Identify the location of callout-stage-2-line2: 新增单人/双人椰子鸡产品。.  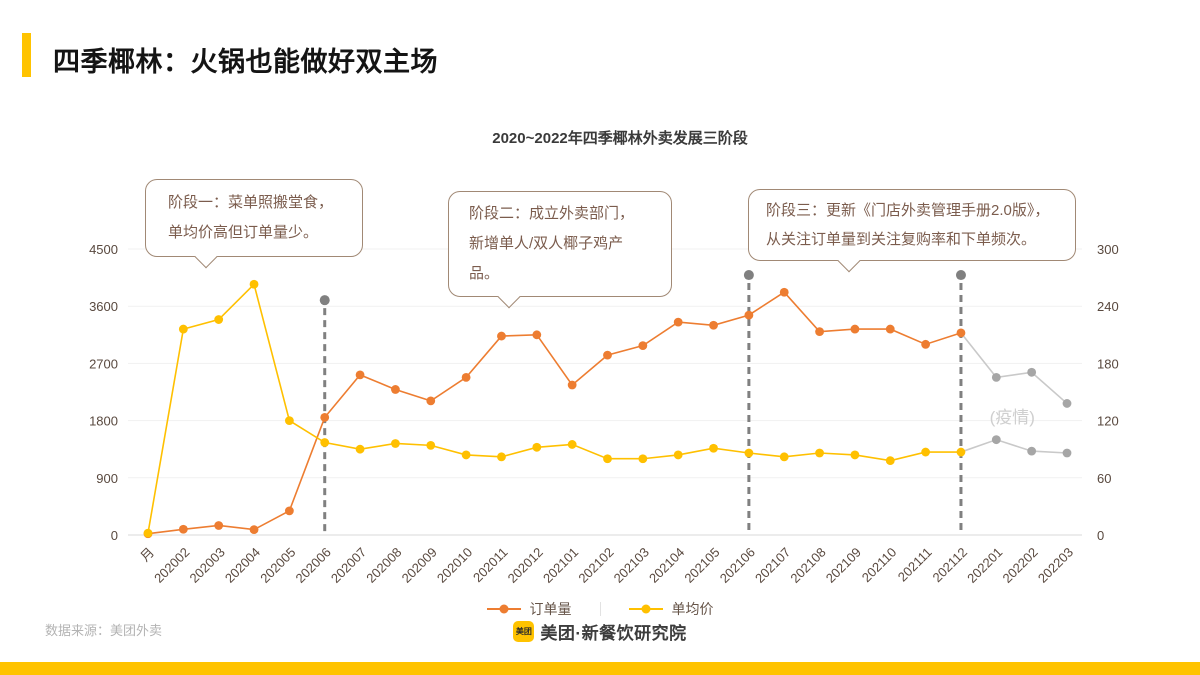
(546, 258).